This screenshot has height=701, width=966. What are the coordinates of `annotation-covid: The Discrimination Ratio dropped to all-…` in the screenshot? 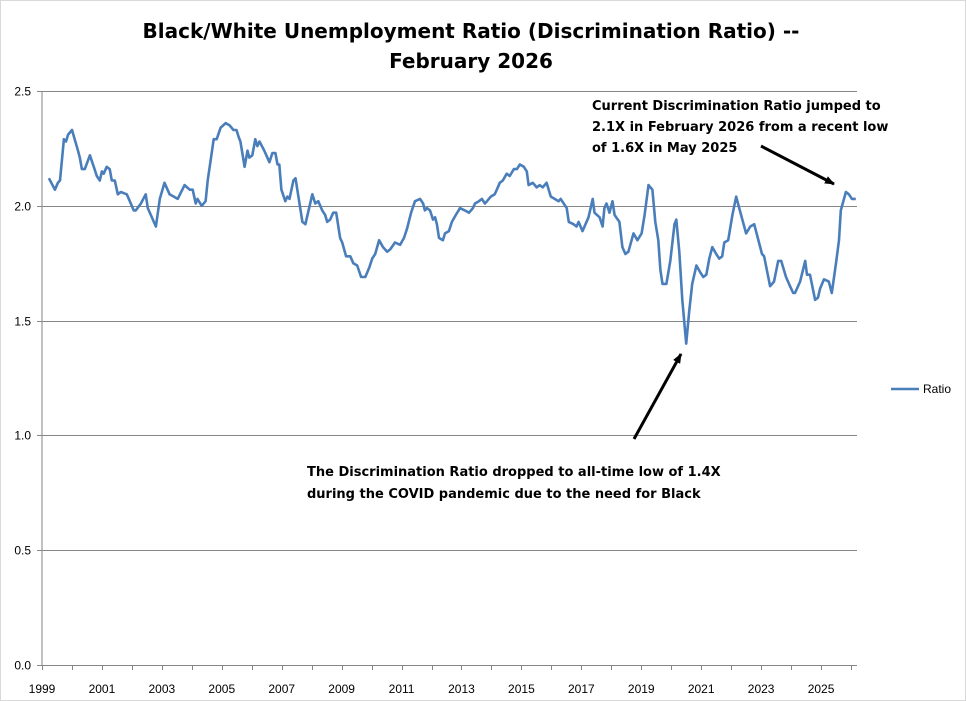 It's located at (514, 427).